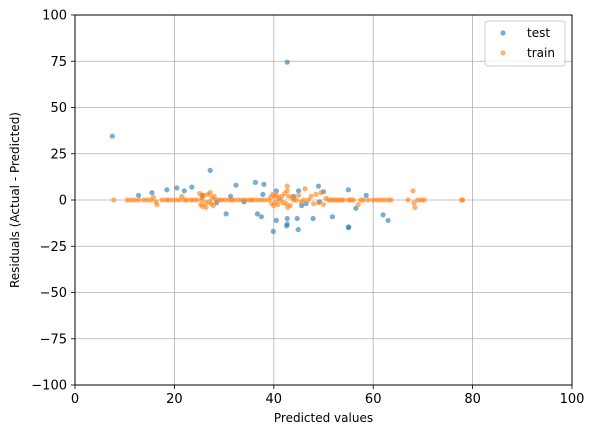  I want to click on legend-marker-test, so click(503, 33).